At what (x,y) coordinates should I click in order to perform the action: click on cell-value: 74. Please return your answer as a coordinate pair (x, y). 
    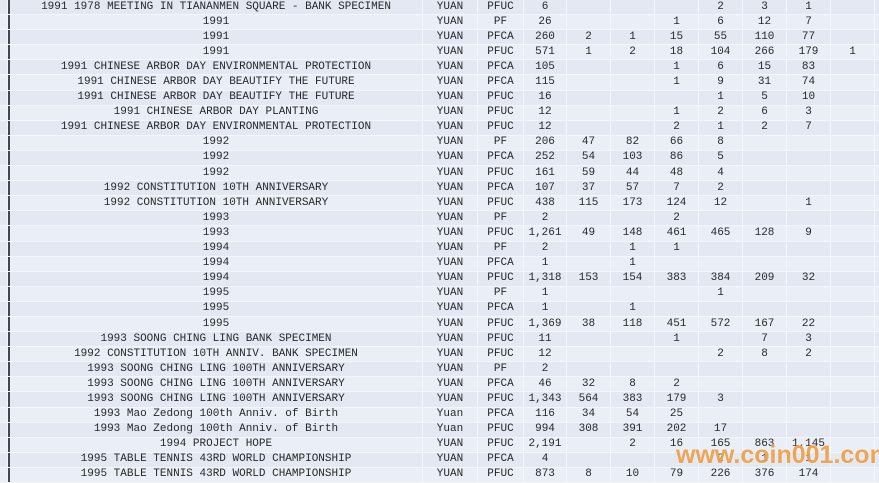
    Looking at the image, I should click on (809, 82).